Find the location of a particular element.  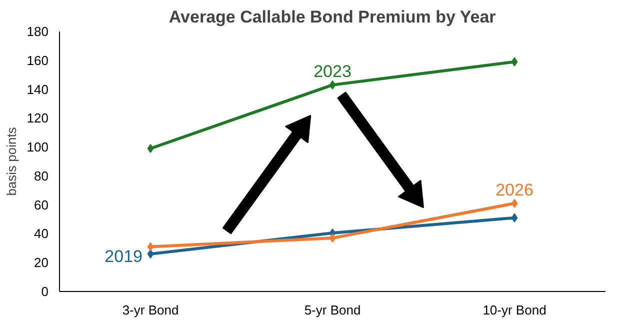

y-tick-label: 80 is located at coordinates (41, 176).